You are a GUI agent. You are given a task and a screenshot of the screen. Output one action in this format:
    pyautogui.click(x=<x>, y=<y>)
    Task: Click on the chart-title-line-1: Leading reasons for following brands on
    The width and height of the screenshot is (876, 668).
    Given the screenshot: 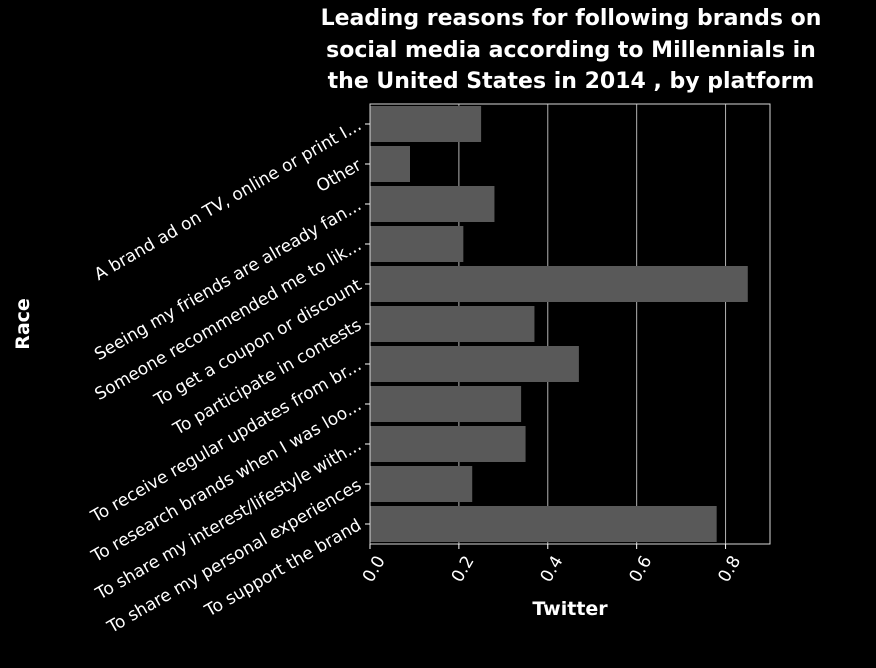 What is the action you would take?
    pyautogui.click(x=571, y=18)
    